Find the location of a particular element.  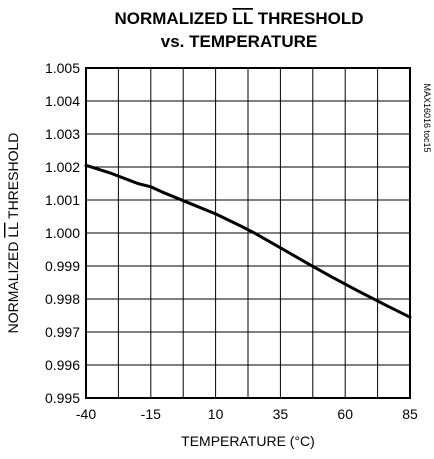

y-axis-label-overline-signal: LL is located at coordinates (13, 230).